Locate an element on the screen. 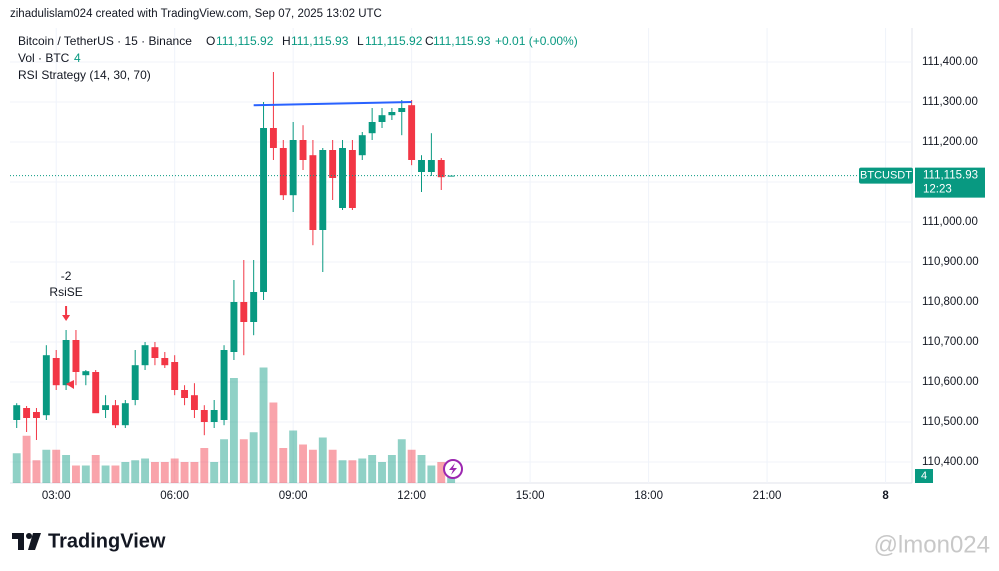 This screenshot has width=999, height=571. y-tick-label: 110,800.00 is located at coordinates (950, 302).